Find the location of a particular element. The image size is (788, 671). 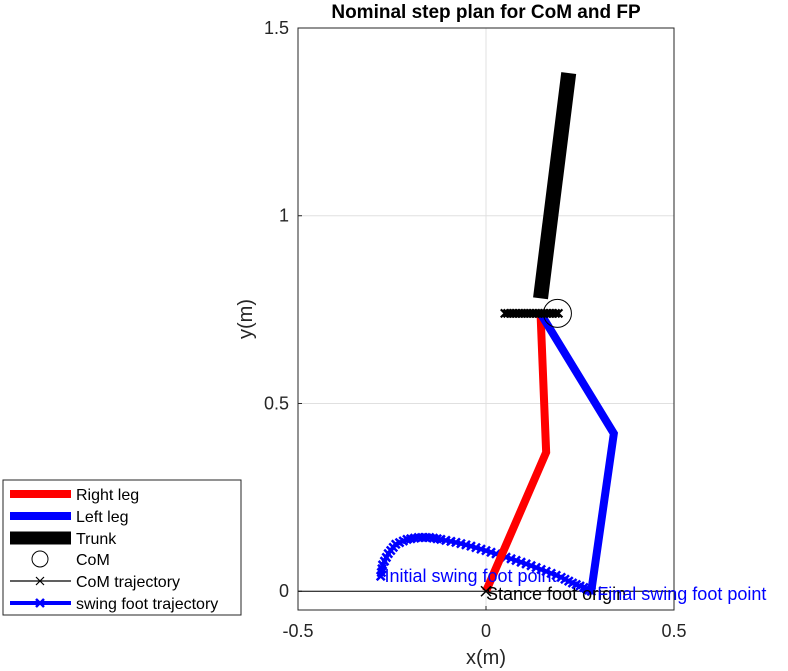

legend-label-com-trajectory: CoM trajectory is located at coordinates (128, 582).